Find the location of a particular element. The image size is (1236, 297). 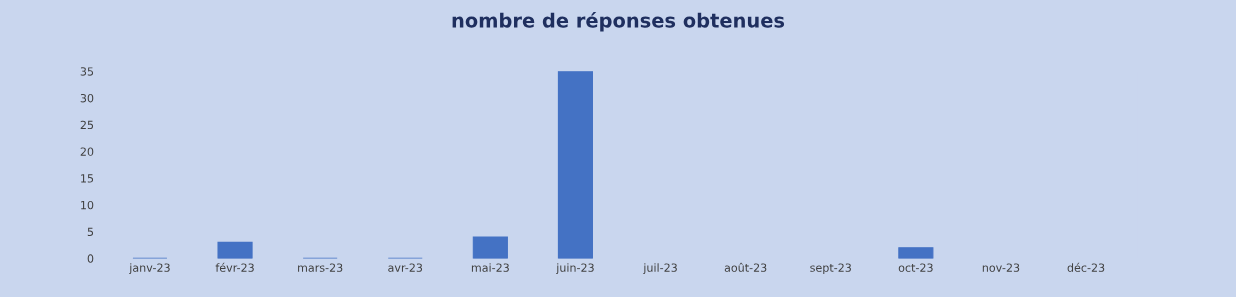

x-tick-label: sept-23 is located at coordinates (830, 268).